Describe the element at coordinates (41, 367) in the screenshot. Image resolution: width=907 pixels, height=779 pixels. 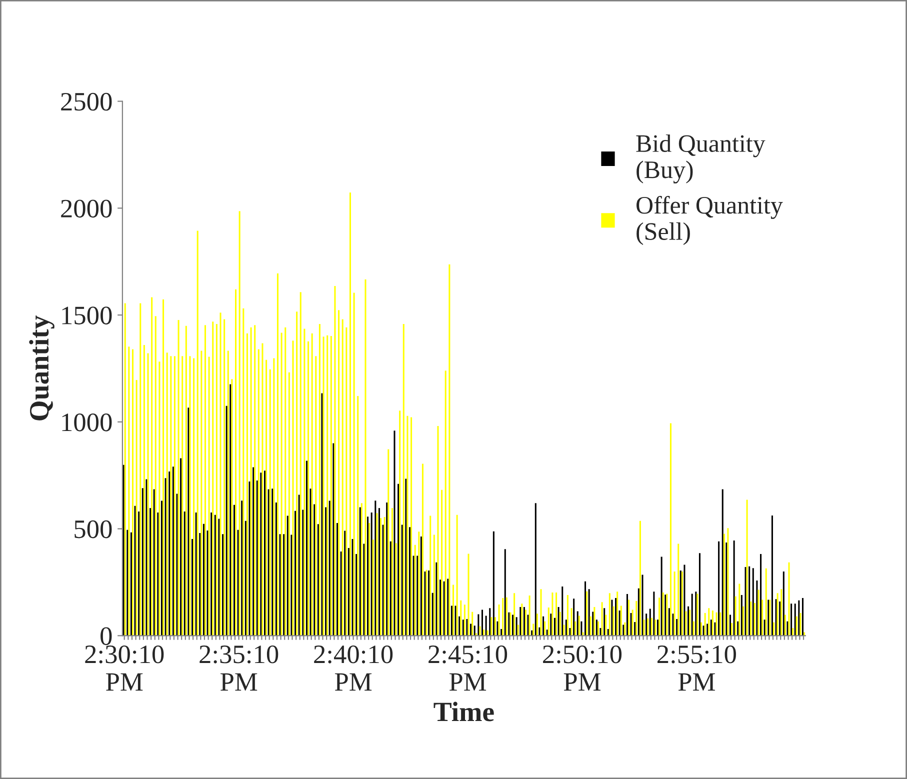
I see `y-axis-title: Quantity` at that location.